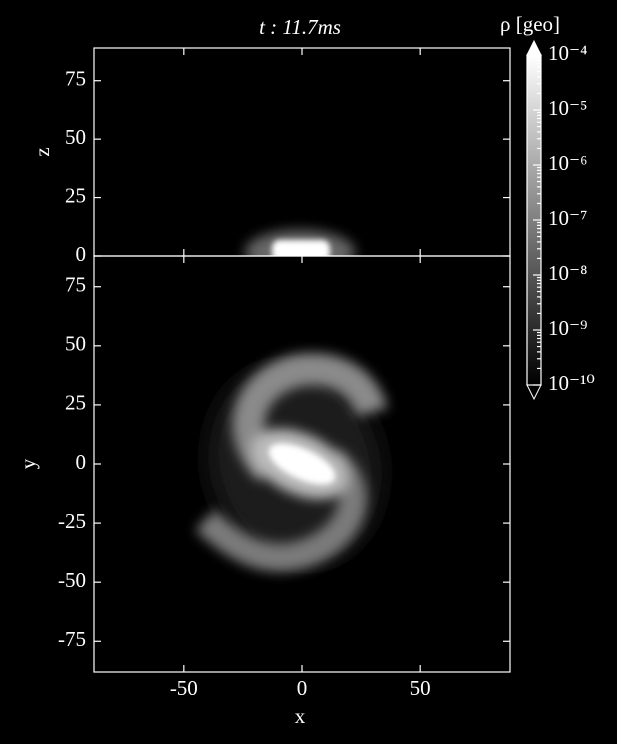 The width and height of the screenshot is (617, 744). What do you see at coordinates (567, 108) in the screenshot?
I see `colorbar-tick-label: 10⁻⁵` at bounding box center [567, 108].